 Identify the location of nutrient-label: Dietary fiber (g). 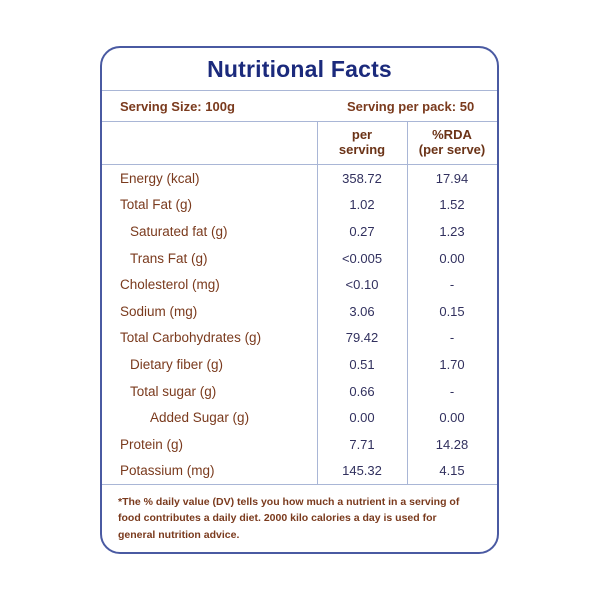
(177, 364).